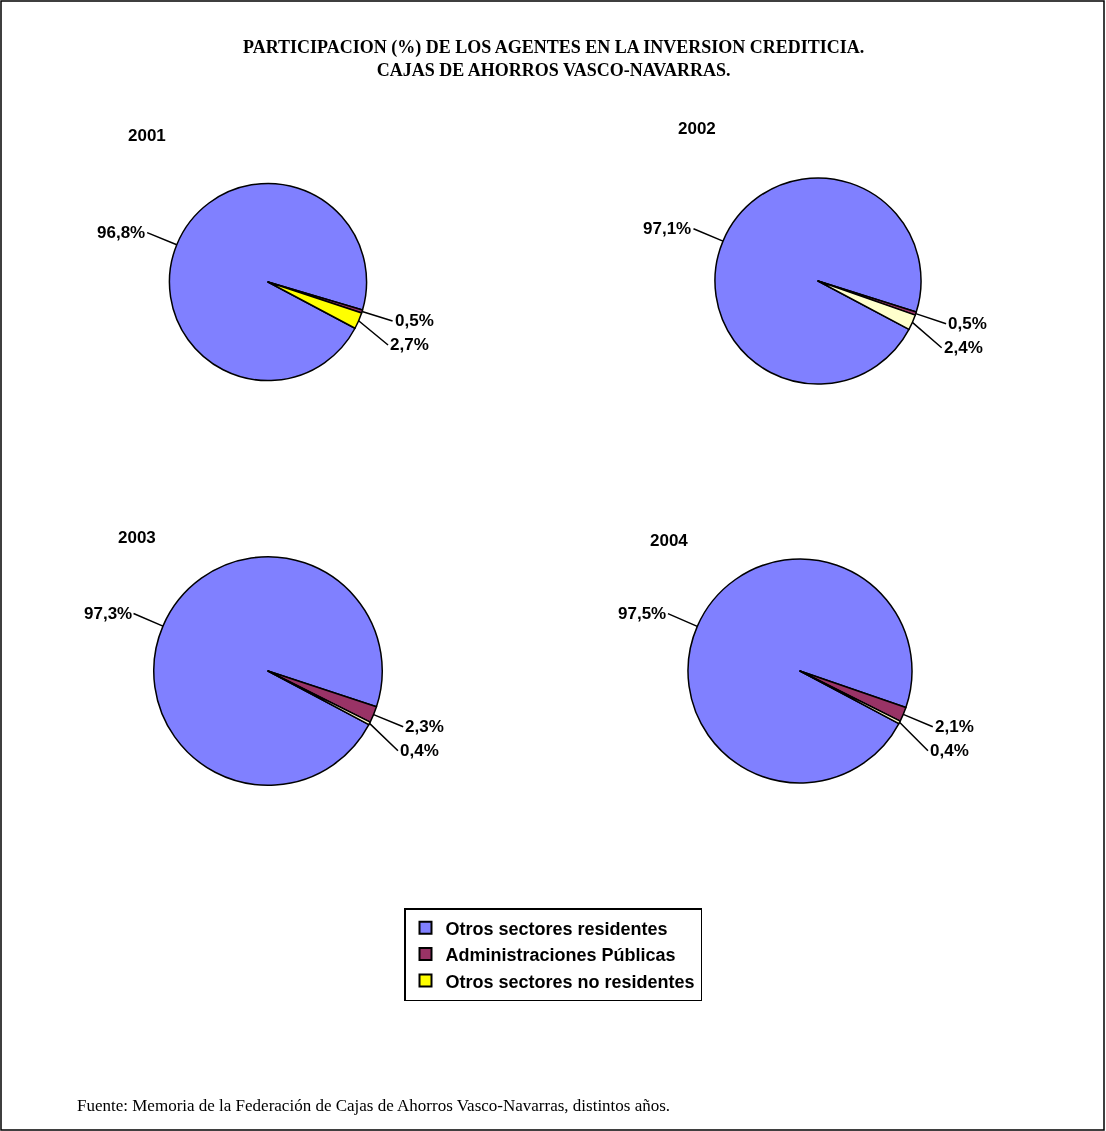 This screenshot has height=1131, width=1106. What do you see at coordinates (556, 928) in the screenshot?
I see `legend-label: Otros sectores residentes` at bounding box center [556, 928].